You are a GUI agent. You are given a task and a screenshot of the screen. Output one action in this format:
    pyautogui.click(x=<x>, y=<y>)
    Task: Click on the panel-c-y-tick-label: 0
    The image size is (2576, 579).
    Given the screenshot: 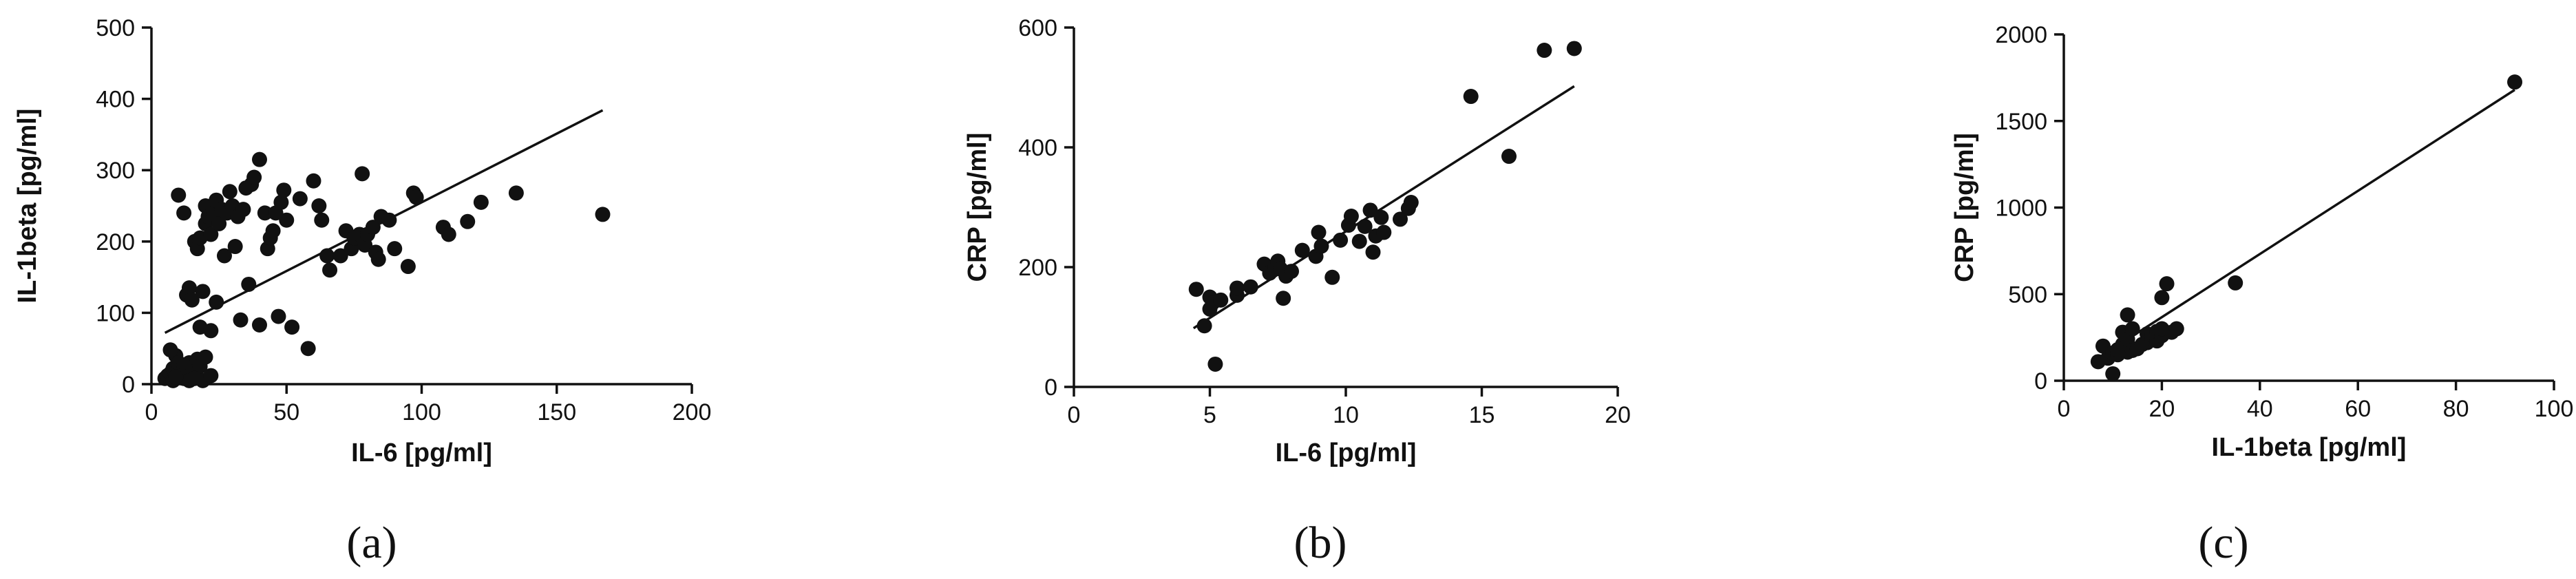 What is the action you would take?
    pyautogui.click(x=2041, y=381)
    